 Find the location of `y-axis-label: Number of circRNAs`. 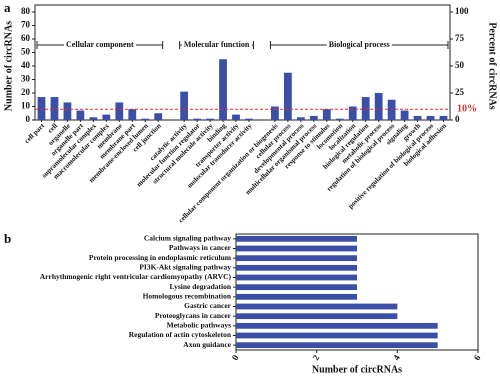

y-axis-label: Number of circRNAs is located at coordinates (8, 66).